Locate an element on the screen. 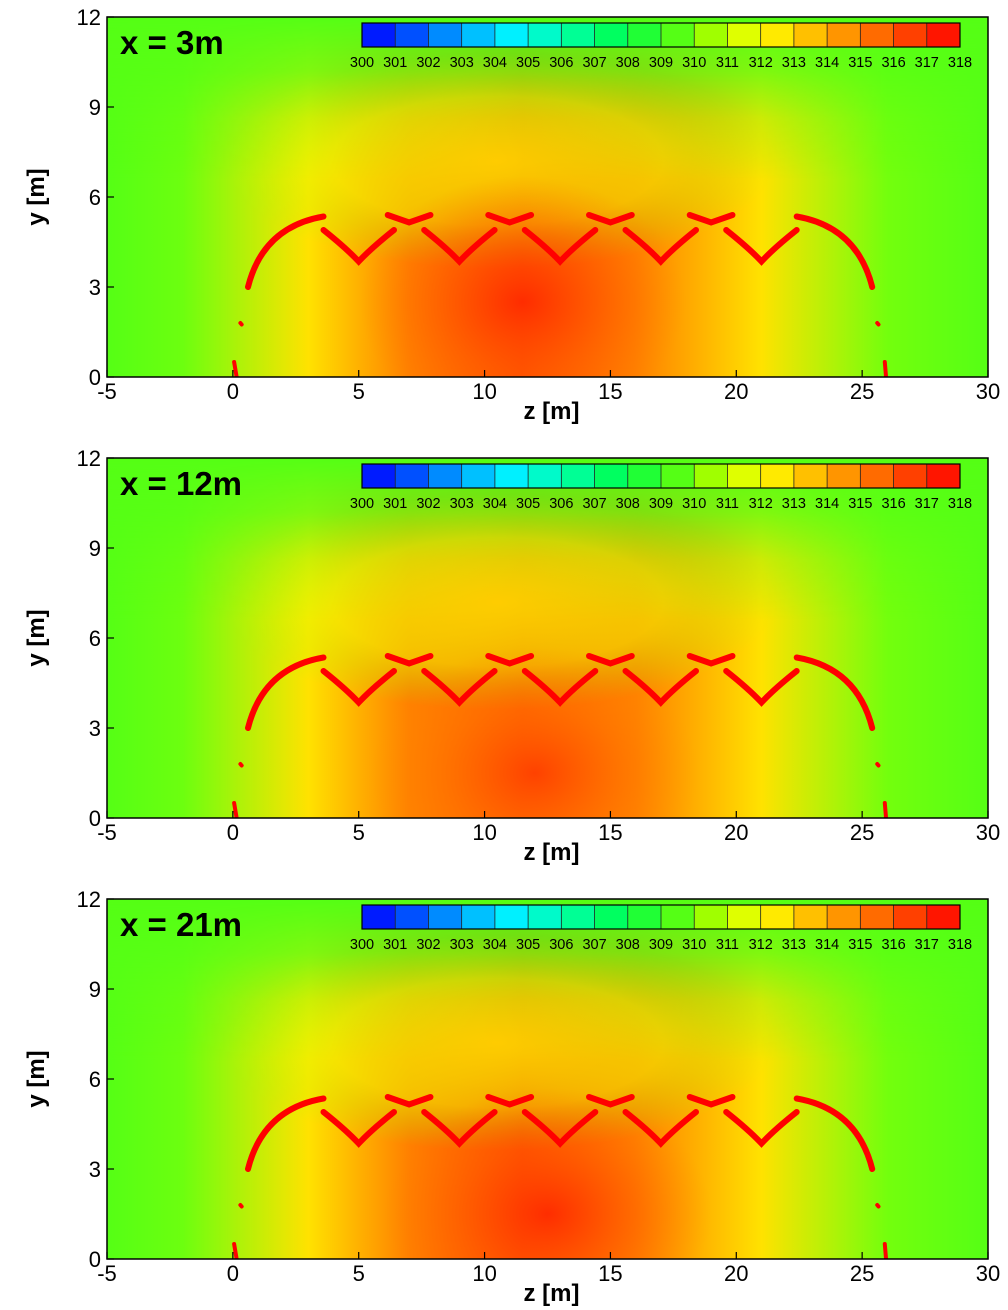 The image size is (1008, 1310). x-tick-label: 15 is located at coordinates (610, 1273).